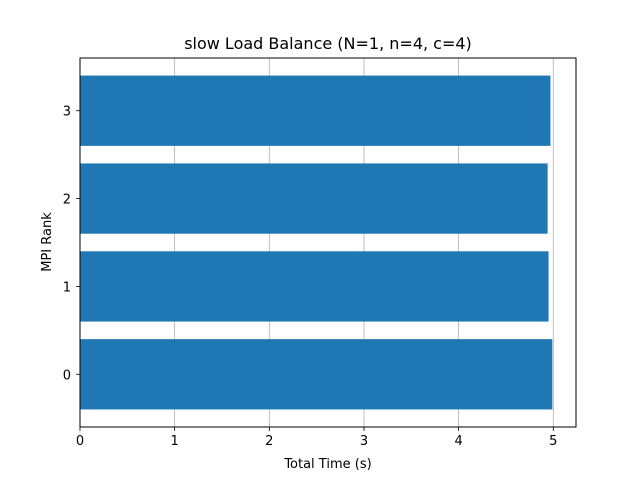 Image resolution: width=640 pixels, height=480 pixels. I want to click on chart-title: slow Load Balance (N=1, n=4, c=4), so click(328, 43).